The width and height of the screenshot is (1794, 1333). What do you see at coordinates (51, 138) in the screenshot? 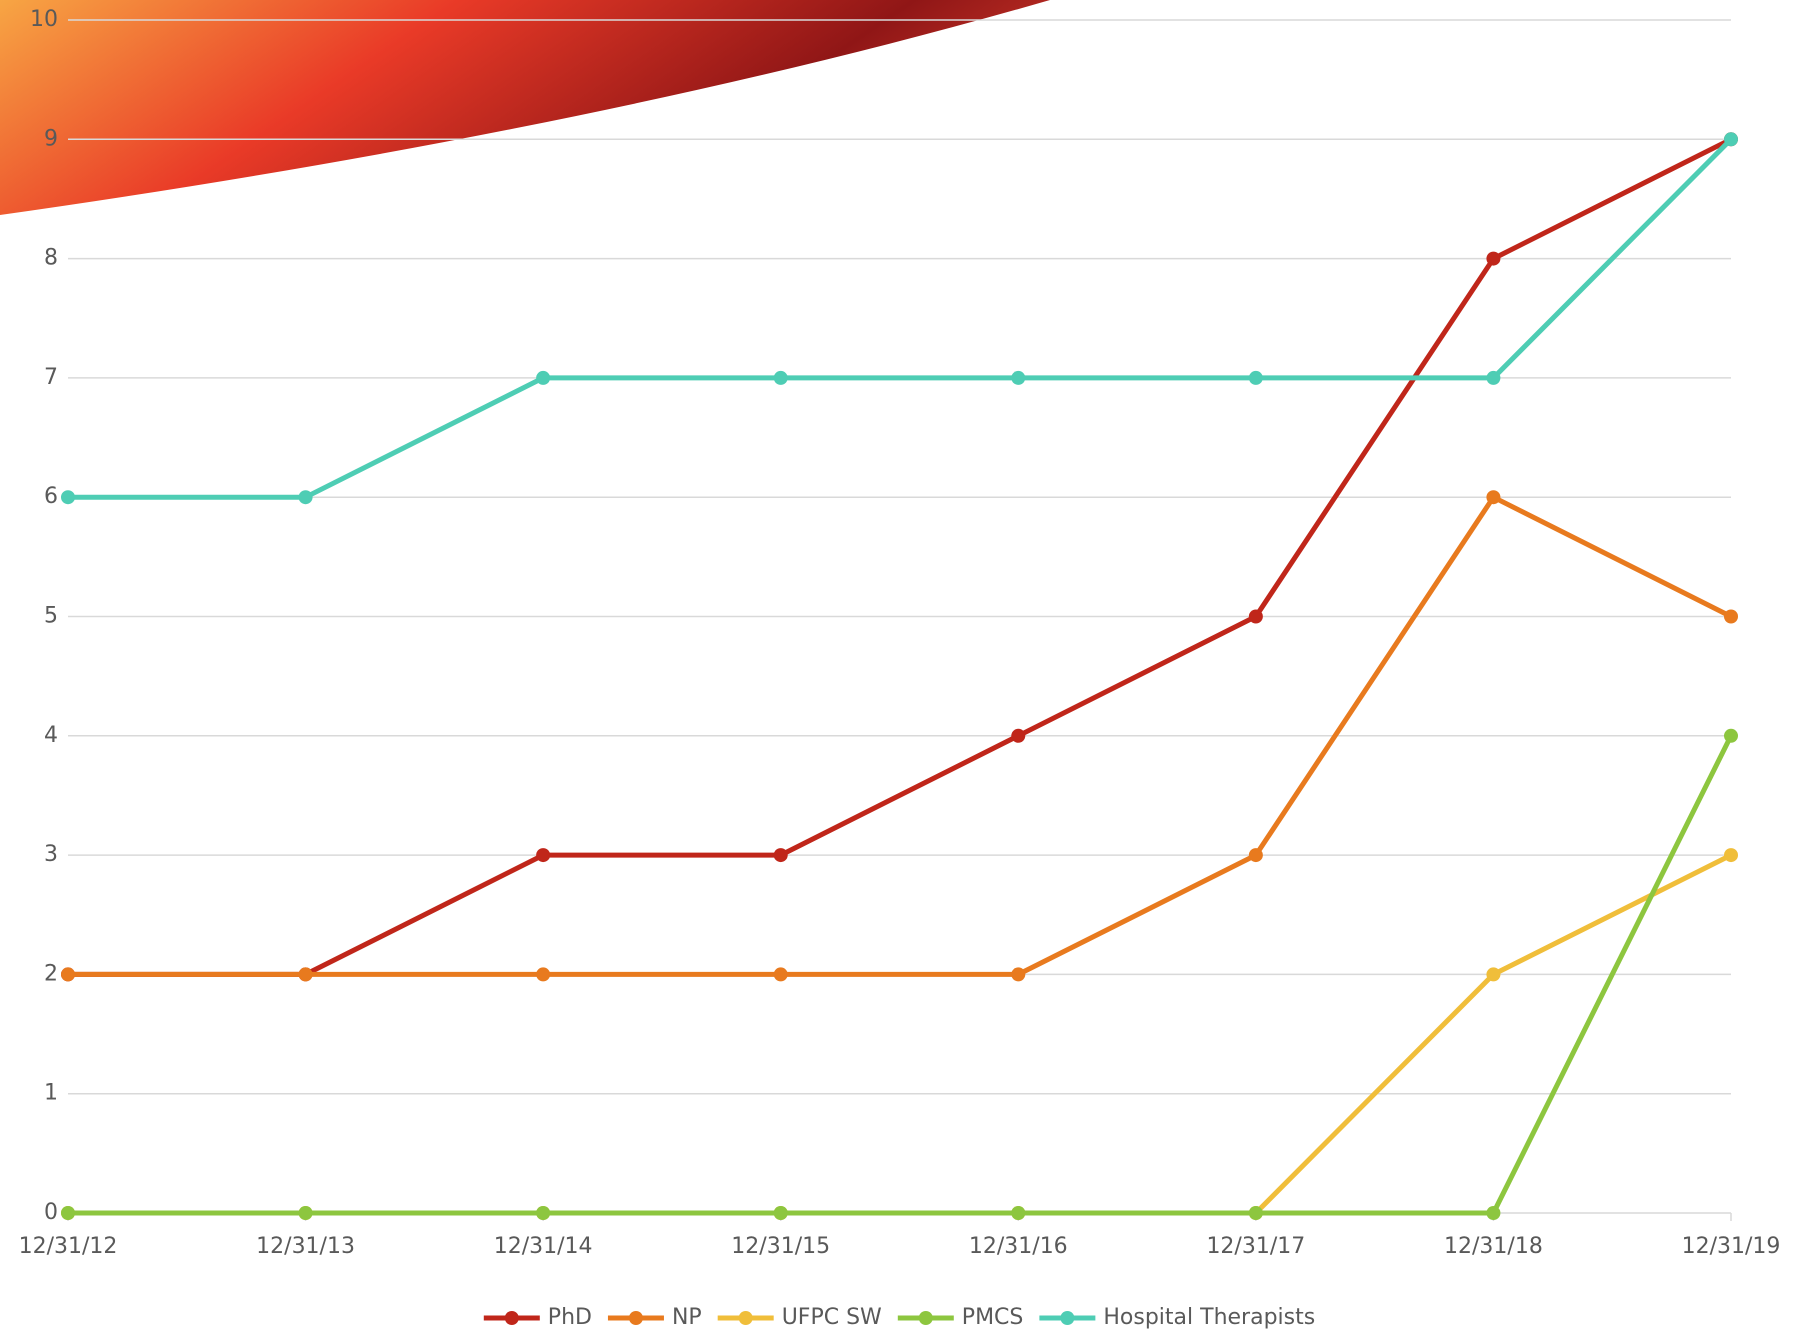
I see `y-tick-label: 9` at bounding box center [51, 138].